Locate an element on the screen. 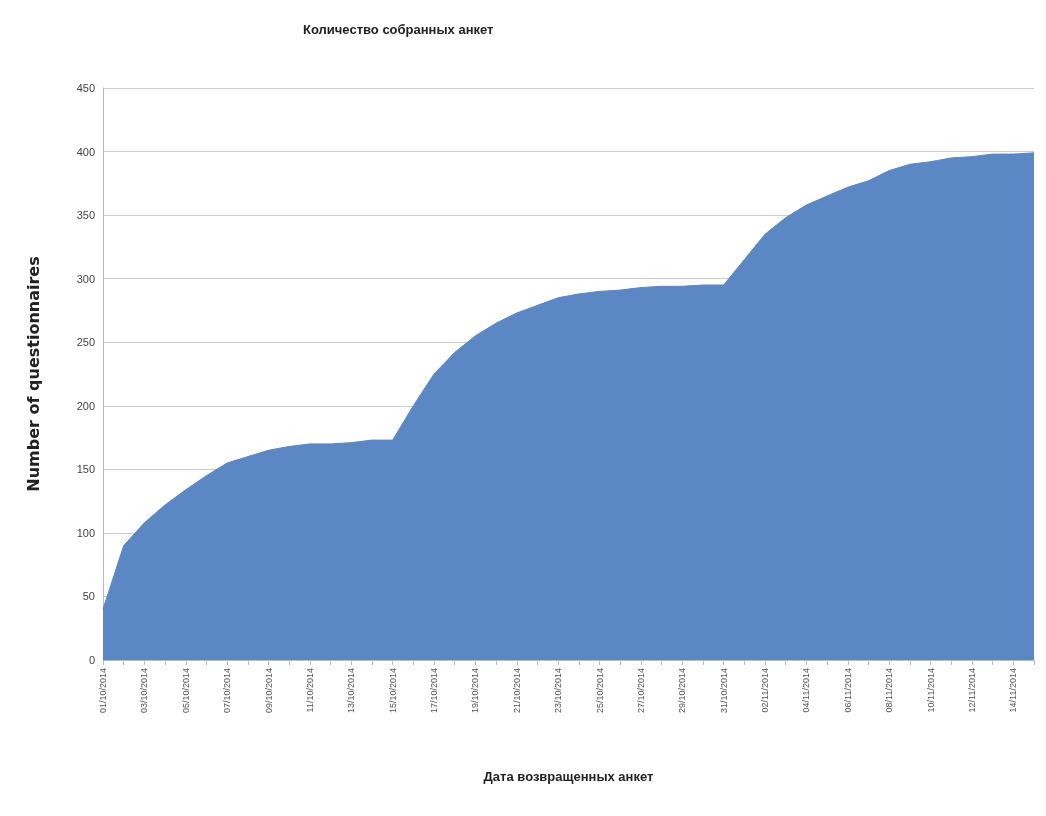  y-tick-label: 100 is located at coordinates (85, 532).